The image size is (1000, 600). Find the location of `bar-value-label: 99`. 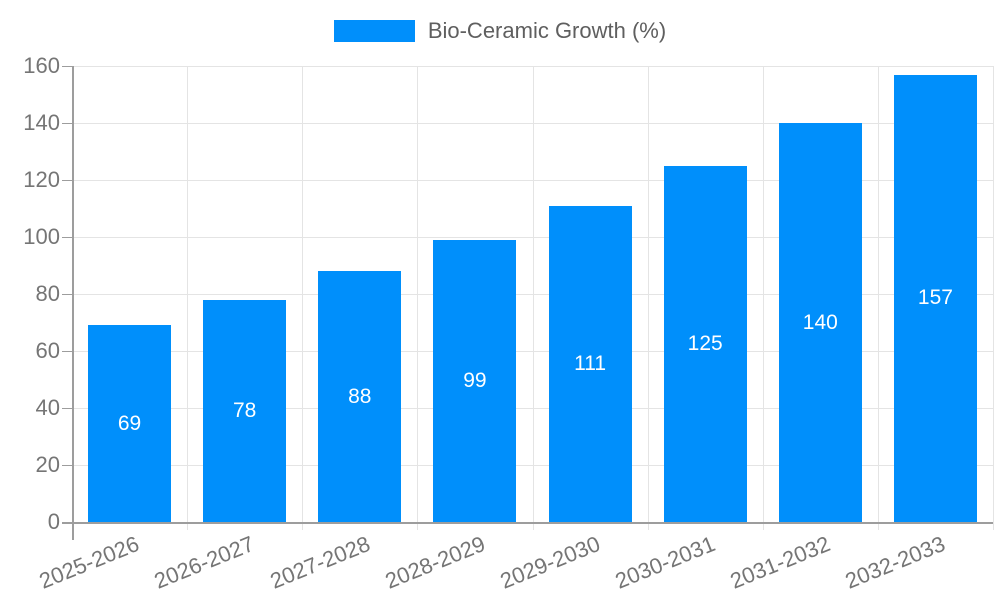

bar-value-label: 99 is located at coordinates (475, 380).